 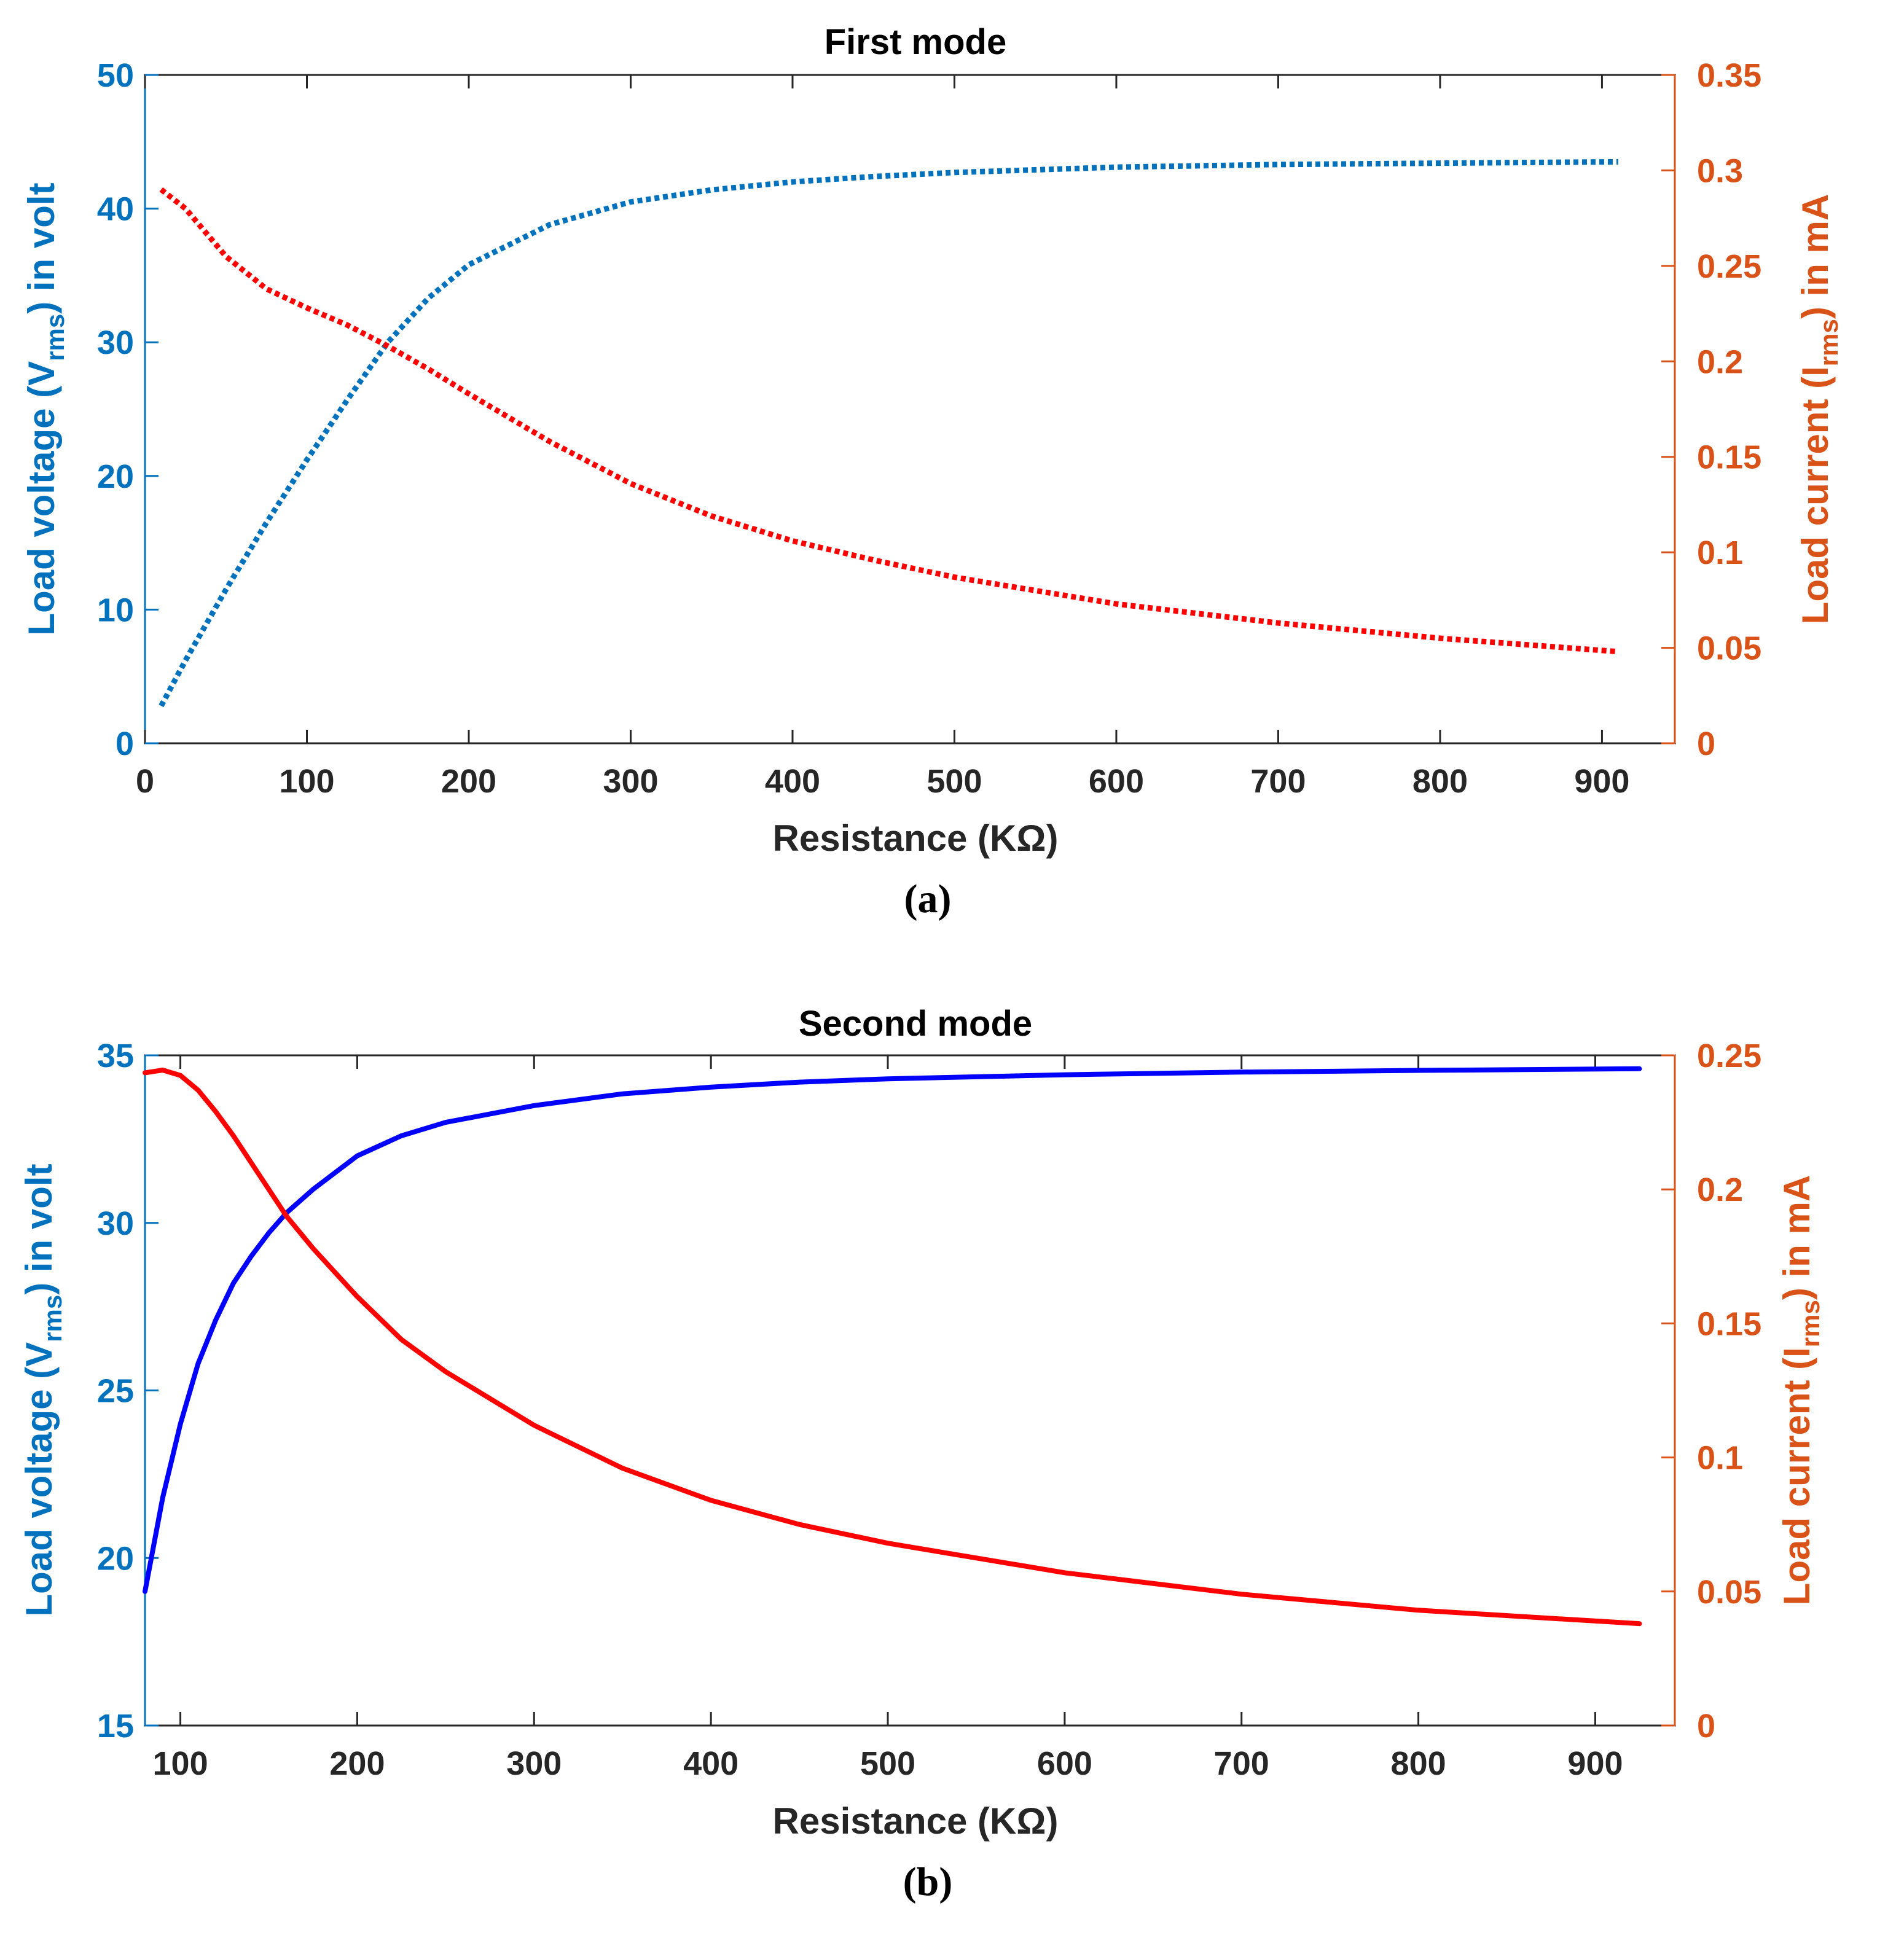 I want to click on panel-a-ytick-left-label: 0, so click(x=125, y=743).